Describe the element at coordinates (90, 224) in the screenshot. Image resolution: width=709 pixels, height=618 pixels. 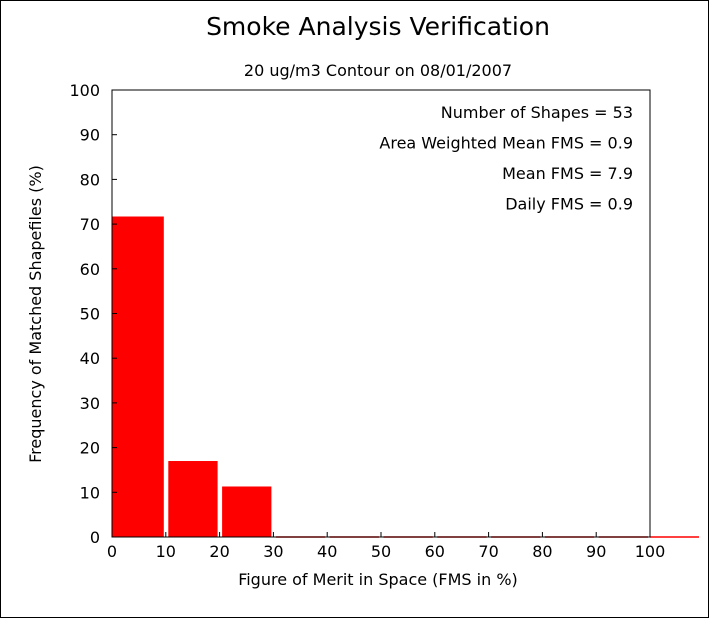
I see `y-tick-label: 70` at that location.